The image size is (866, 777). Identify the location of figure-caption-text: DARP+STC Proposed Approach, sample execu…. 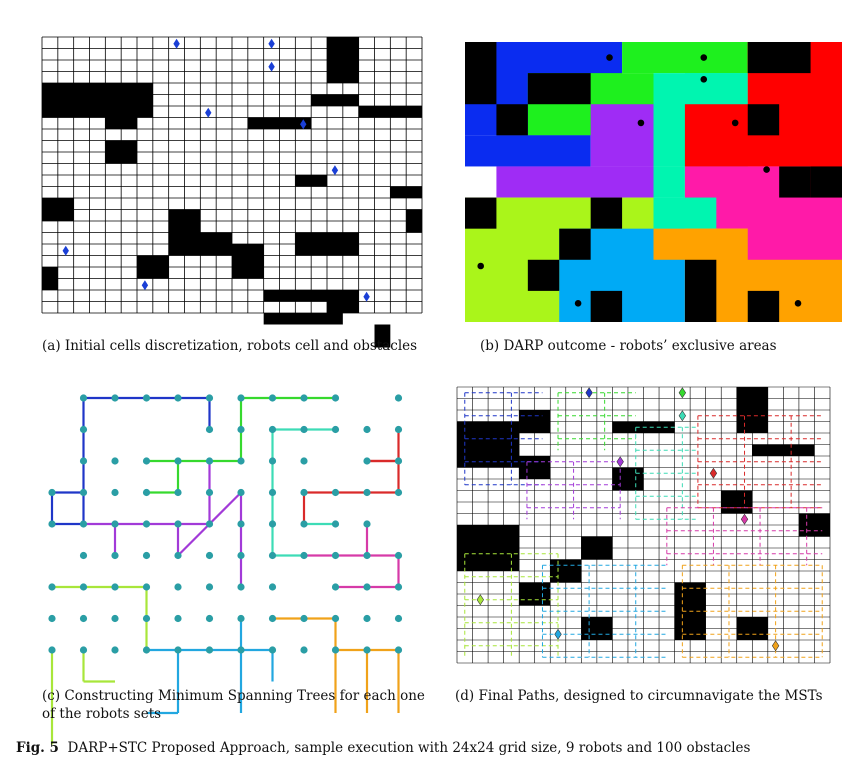
(409, 748).